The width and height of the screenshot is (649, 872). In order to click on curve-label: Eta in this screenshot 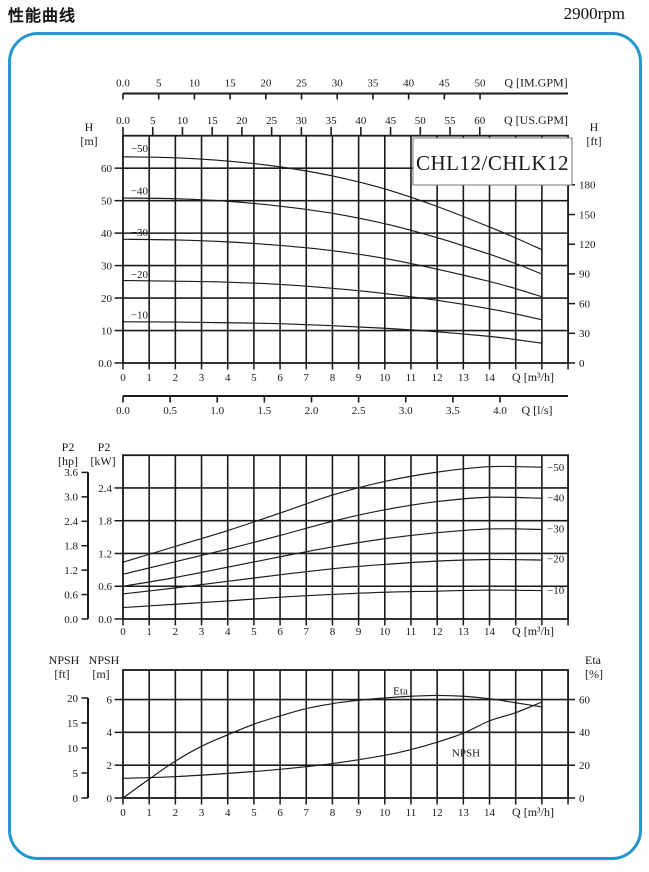, I will do `click(400, 691)`.